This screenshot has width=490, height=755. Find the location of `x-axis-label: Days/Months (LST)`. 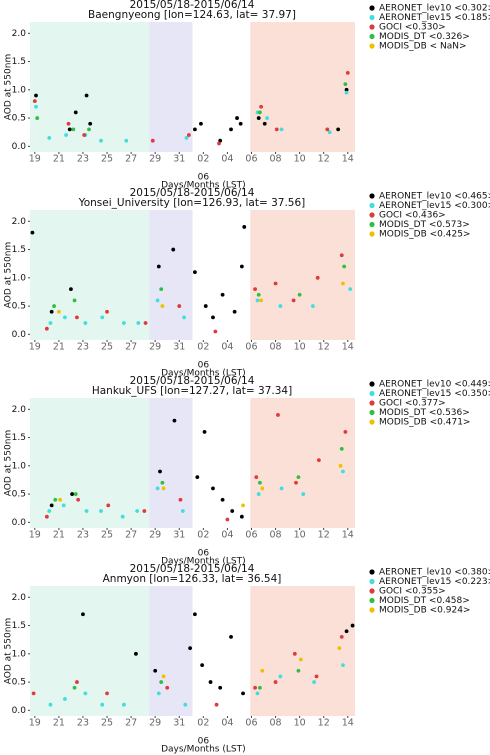

x-axis-label: Days/Months (LST) is located at coordinates (203, 750).